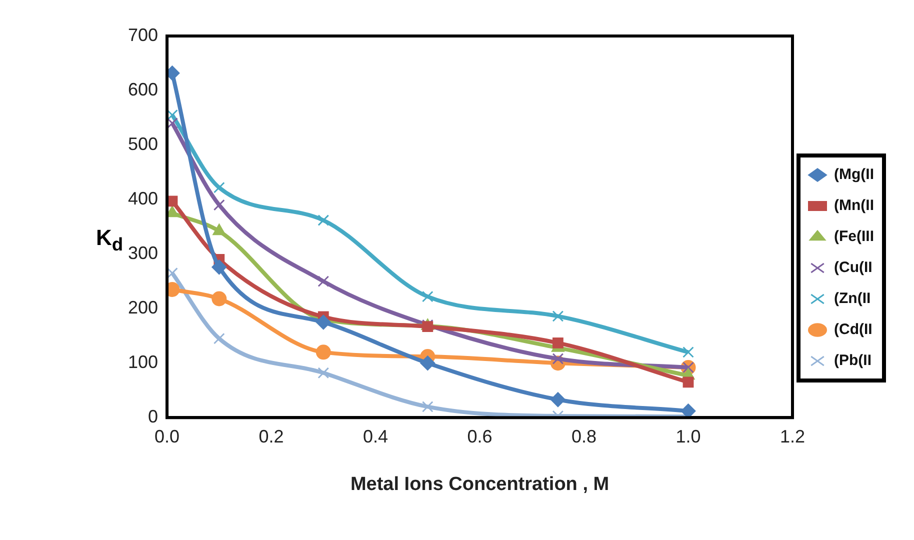 The height and width of the screenshot is (540, 914). What do you see at coordinates (143, 34) in the screenshot?
I see `y-tick-label: 700` at bounding box center [143, 34].